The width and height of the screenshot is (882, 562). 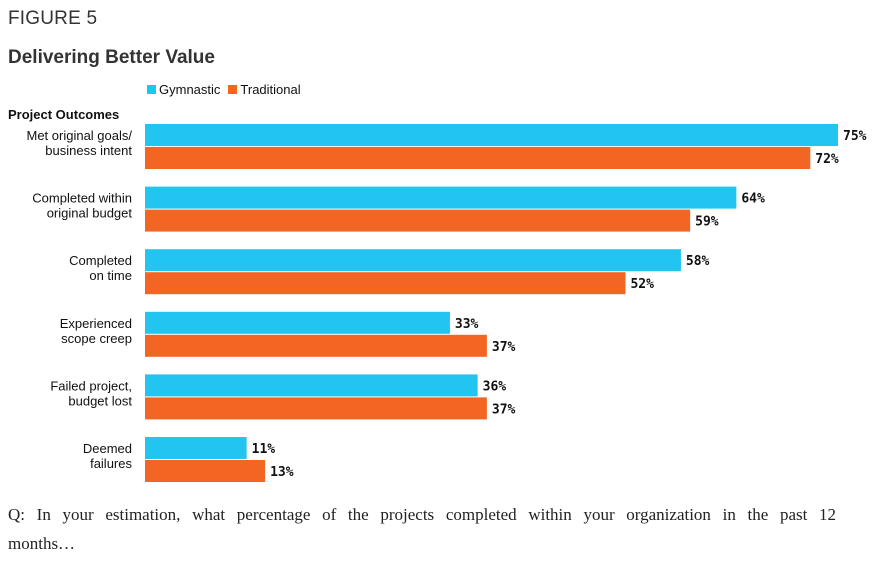 I want to click on category-label: business intent, so click(x=88, y=150).